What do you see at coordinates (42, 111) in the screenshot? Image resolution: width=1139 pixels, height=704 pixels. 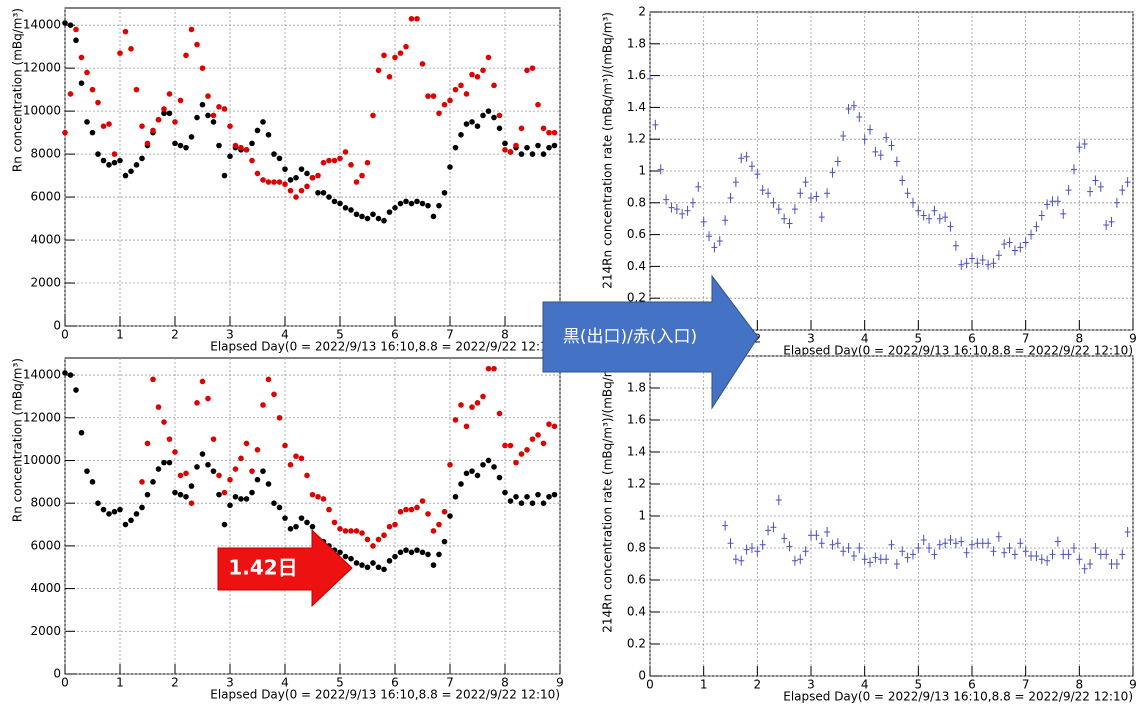 I see `y-tick-label: 10000` at bounding box center [42, 111].